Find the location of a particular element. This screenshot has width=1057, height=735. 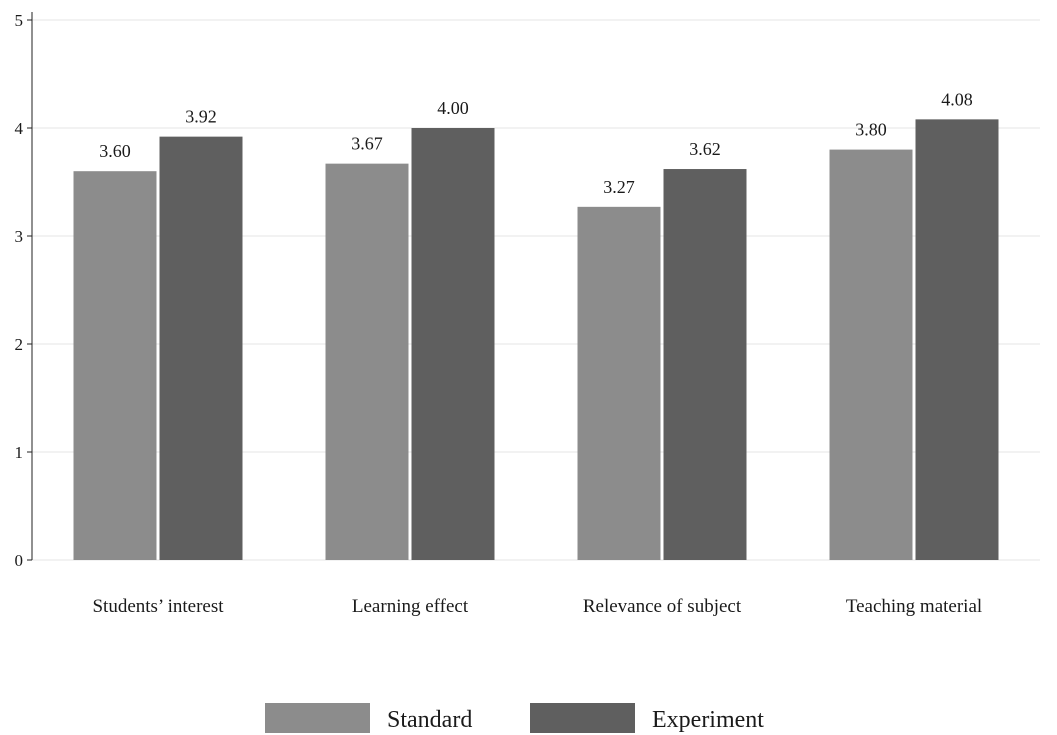

data-label: 4.08 is located at coordinates (957, 99).